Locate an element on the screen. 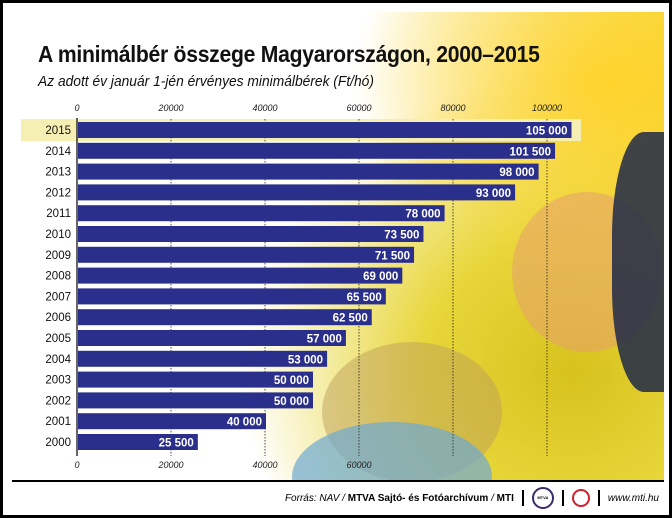 This screenshot has height=518, width=672. top-tick-label: 60000 is located at coordinates (358, 108).